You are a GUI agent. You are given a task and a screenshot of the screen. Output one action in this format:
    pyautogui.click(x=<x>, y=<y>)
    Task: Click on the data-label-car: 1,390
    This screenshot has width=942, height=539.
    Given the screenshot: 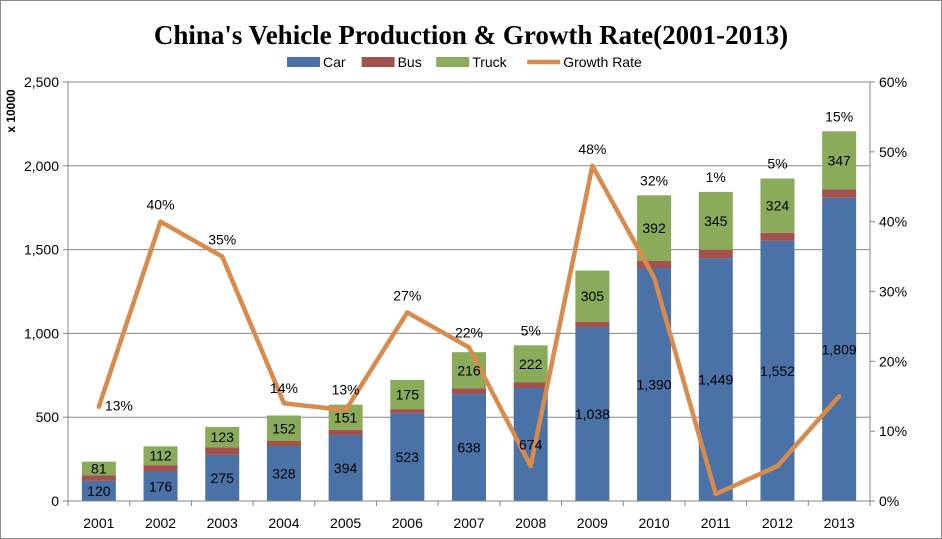 What is the action you would take?
    pyautogui.click(x=654, y=385)
    